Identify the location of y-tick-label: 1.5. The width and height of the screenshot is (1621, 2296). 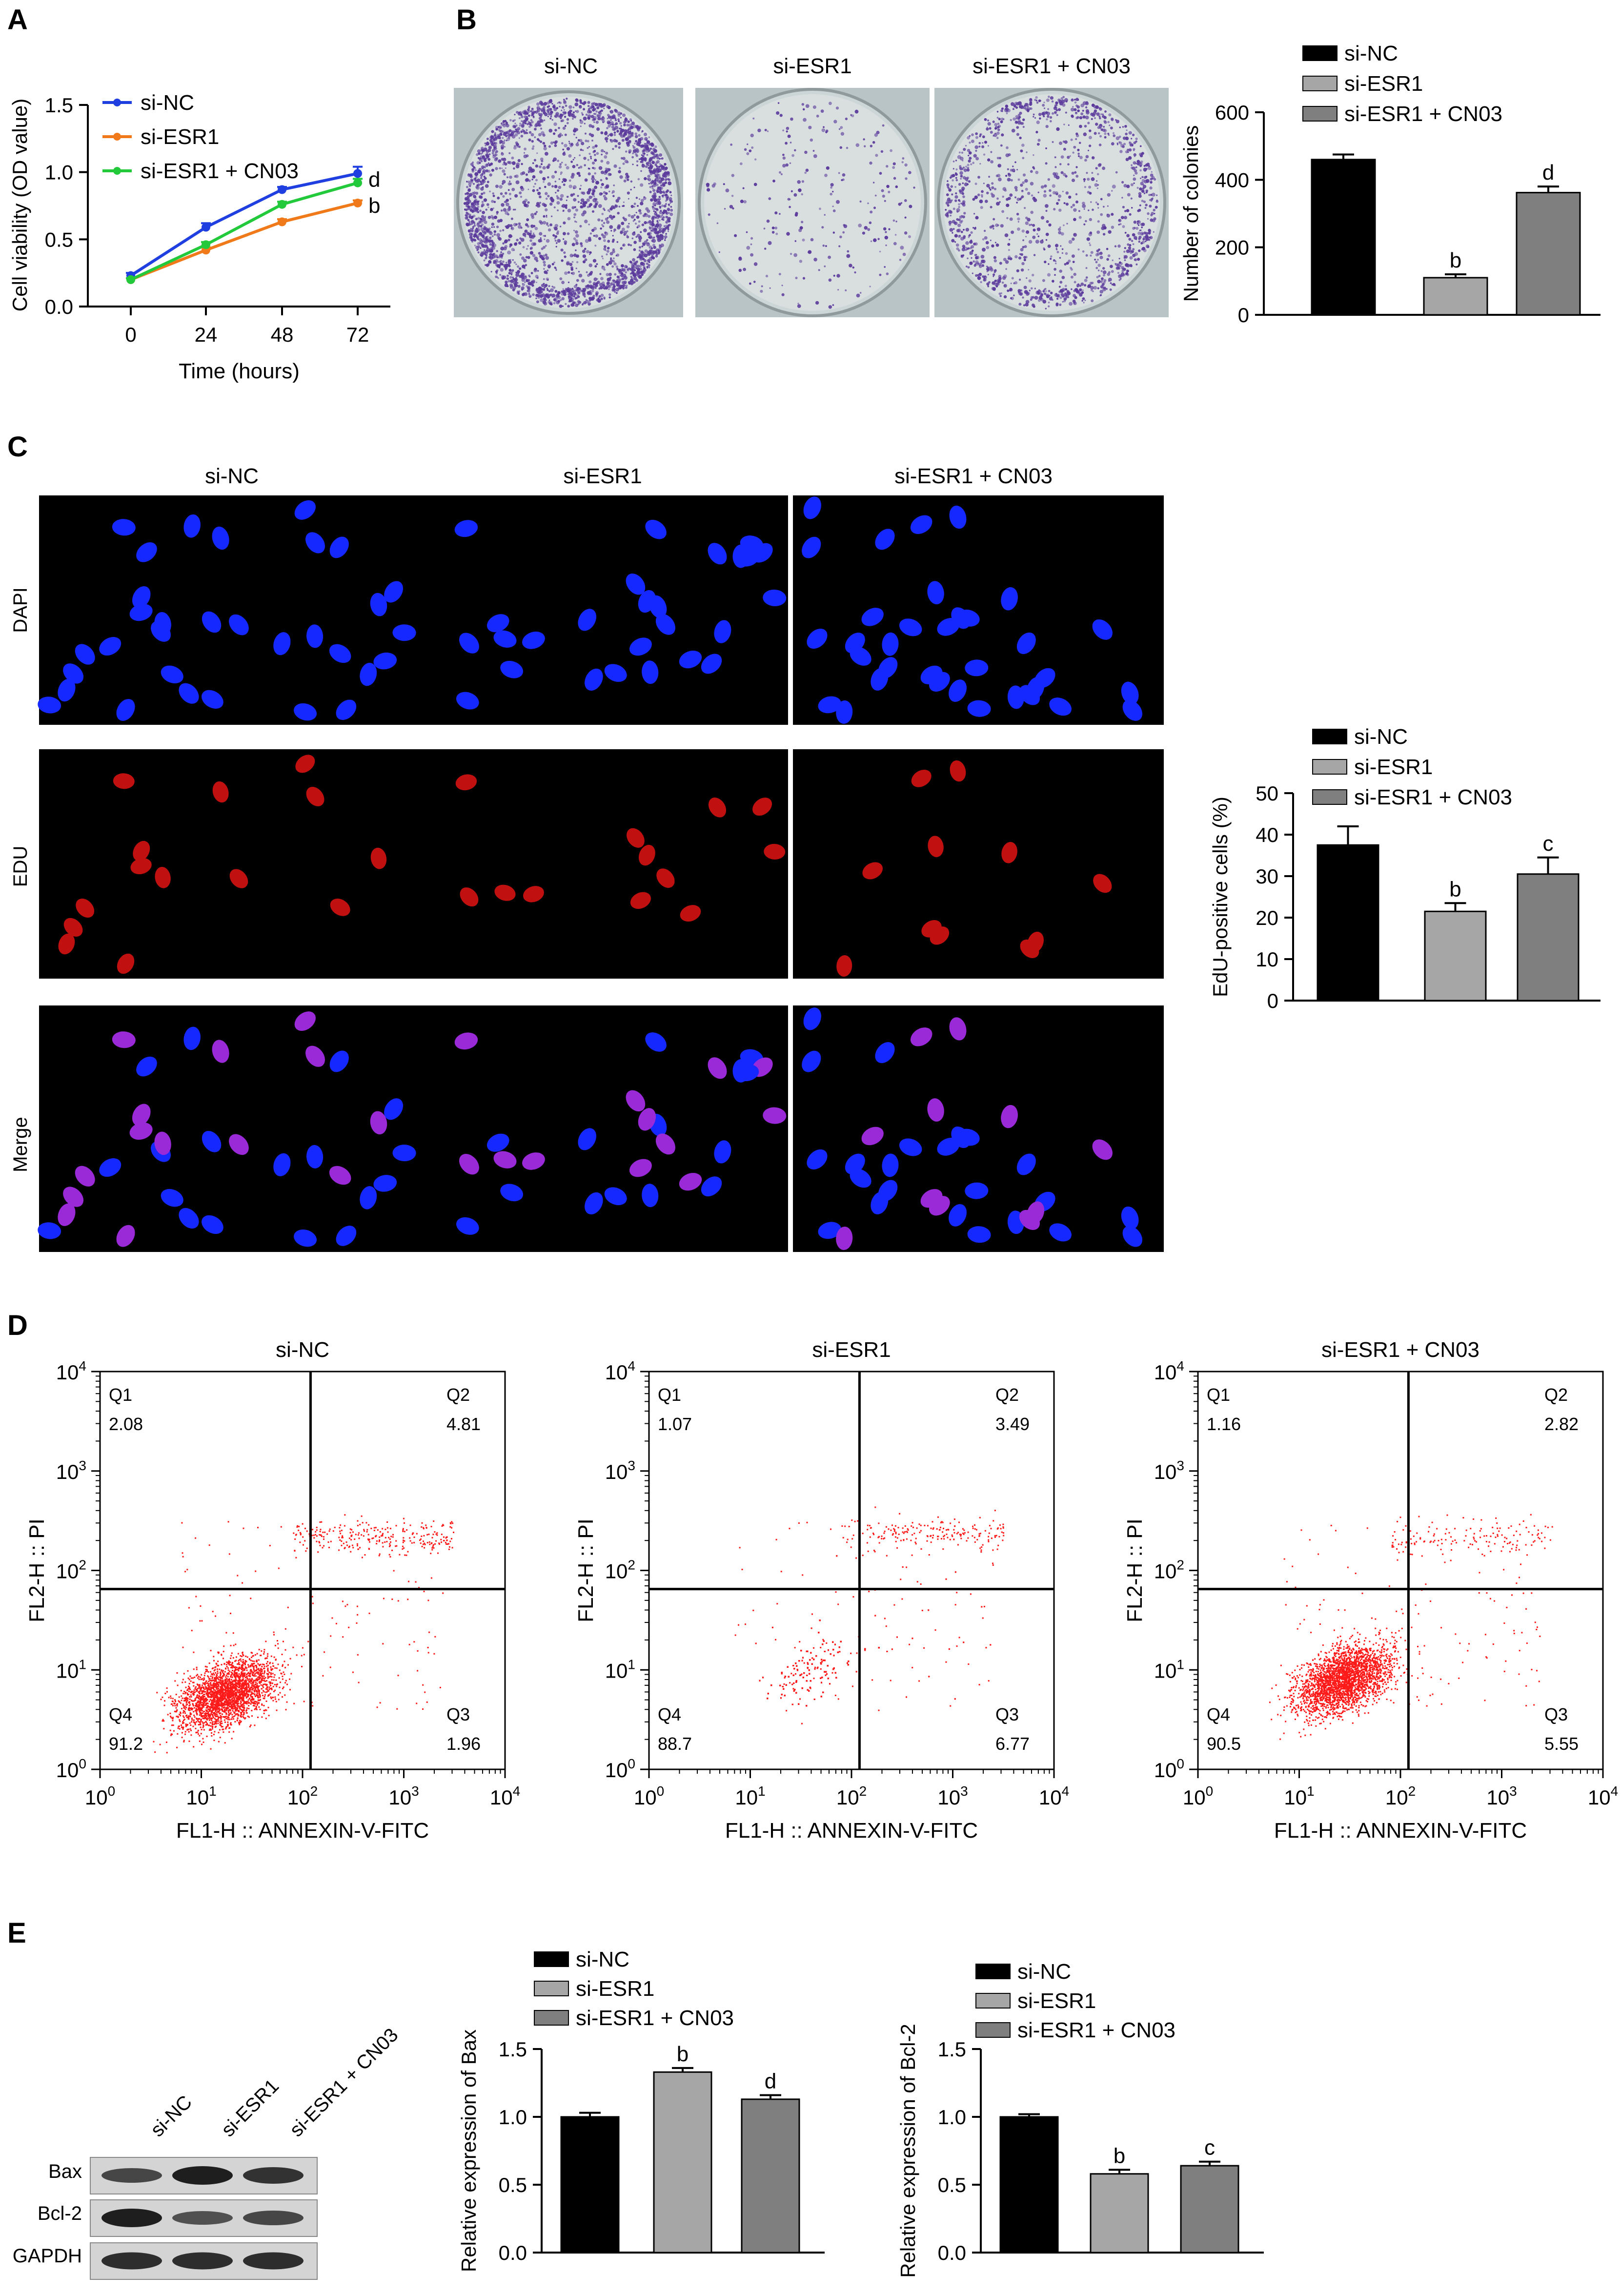
(59, 105).